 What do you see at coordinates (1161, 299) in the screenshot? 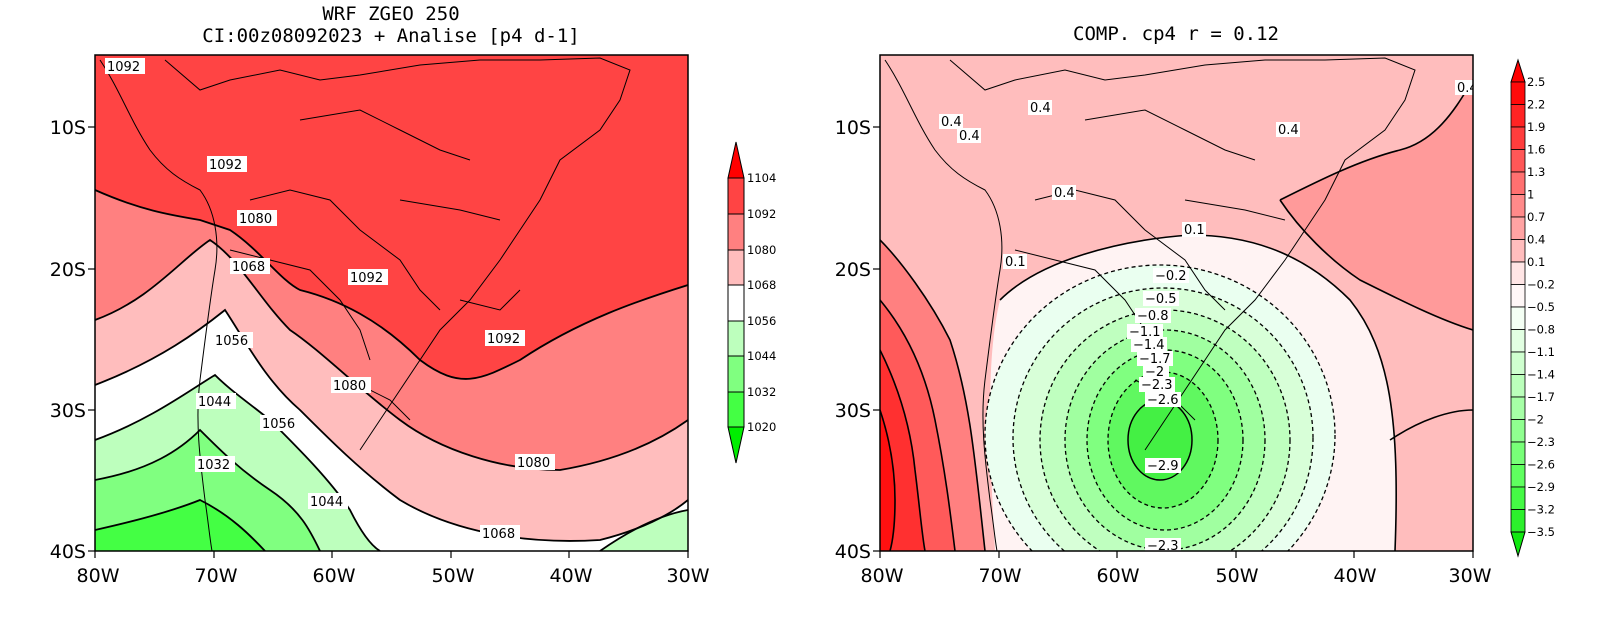
I see `contour-label: −0.5` at bounding box center [1161, 299].